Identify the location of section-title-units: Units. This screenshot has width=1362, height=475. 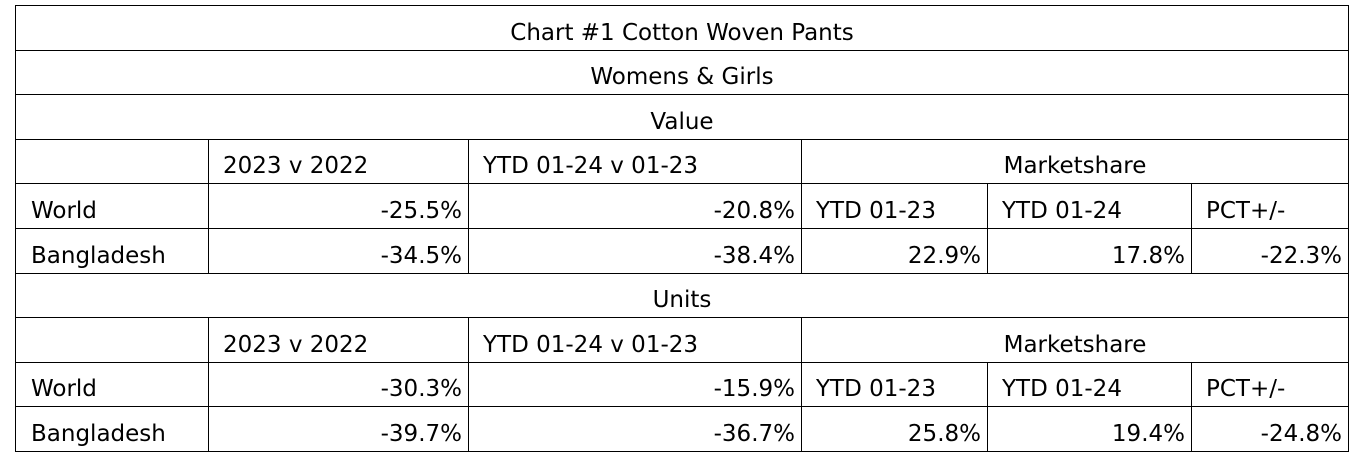
(682, 295).